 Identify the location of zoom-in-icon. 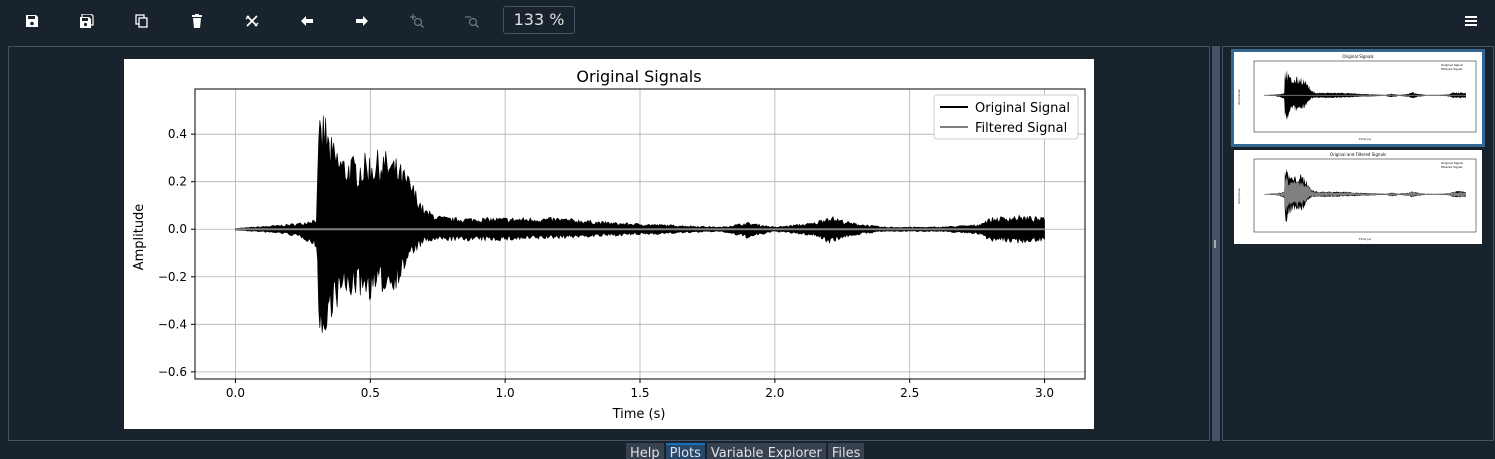
(417, 21).